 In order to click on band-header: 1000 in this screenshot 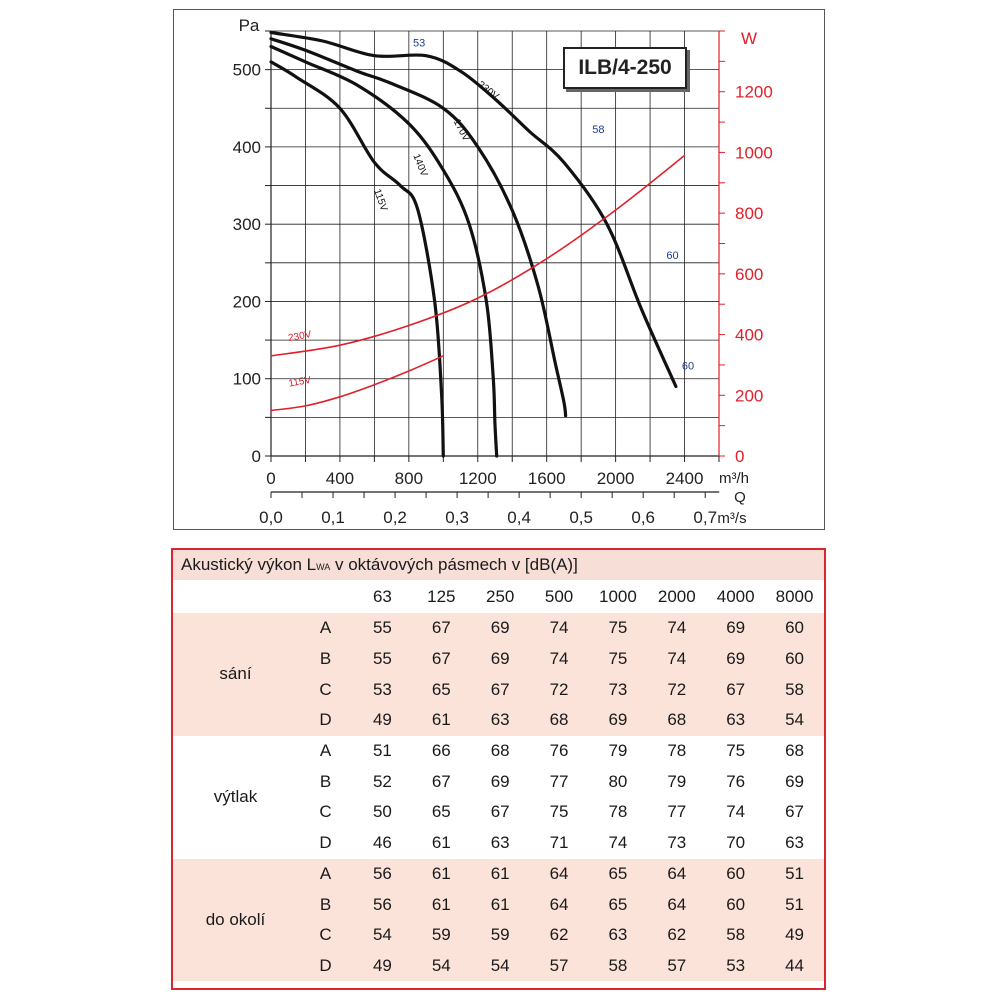, I will do `click(618, 596)`.